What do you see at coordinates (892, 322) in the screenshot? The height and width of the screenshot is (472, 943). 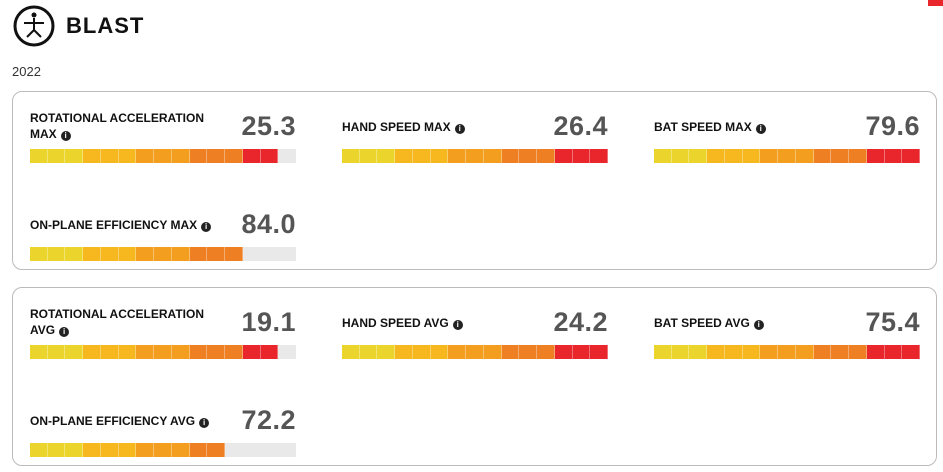 I see `metric-value: 75.4` at bounding box center [892, 322].